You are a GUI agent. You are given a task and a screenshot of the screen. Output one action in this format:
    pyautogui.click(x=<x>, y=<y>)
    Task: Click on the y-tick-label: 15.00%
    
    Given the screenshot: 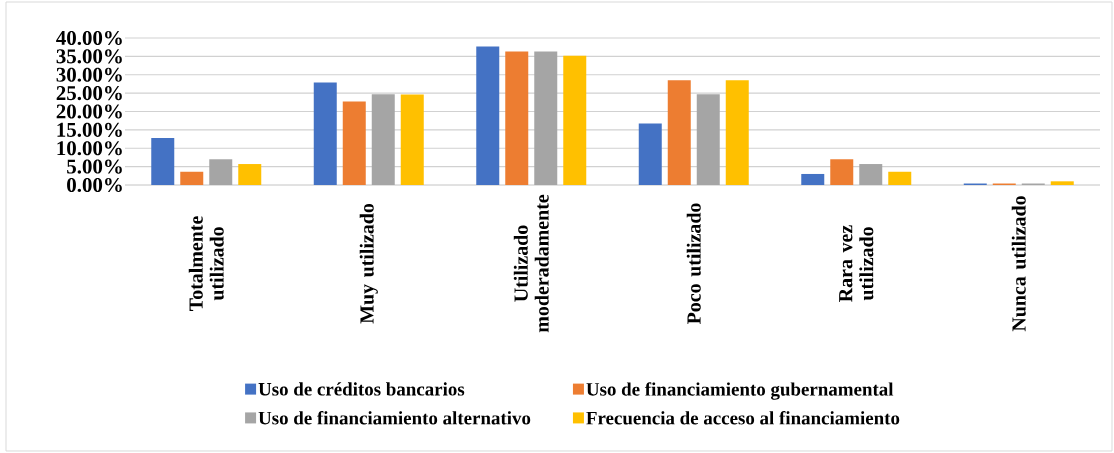 What is the action you would take?
    pyautogui.click(x=89, y=129)
    